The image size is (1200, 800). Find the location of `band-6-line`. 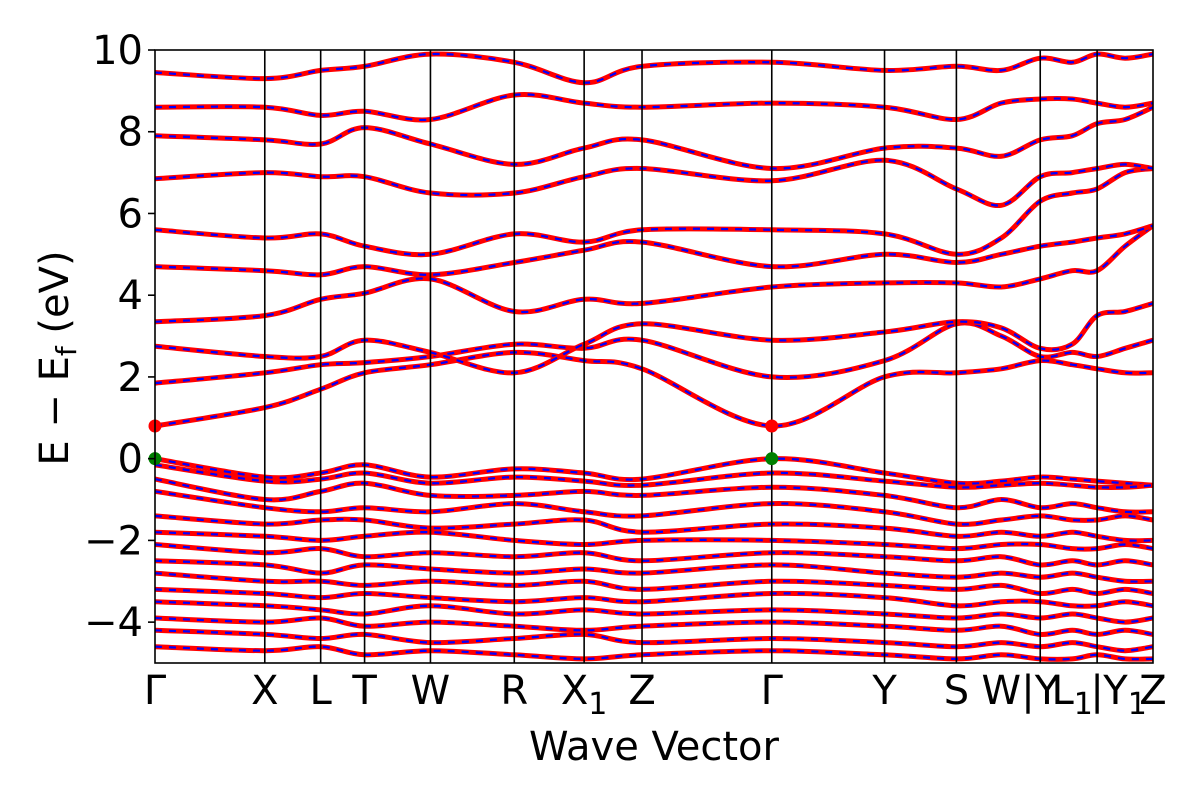

band-6-line is located at coordinates (654, 182).